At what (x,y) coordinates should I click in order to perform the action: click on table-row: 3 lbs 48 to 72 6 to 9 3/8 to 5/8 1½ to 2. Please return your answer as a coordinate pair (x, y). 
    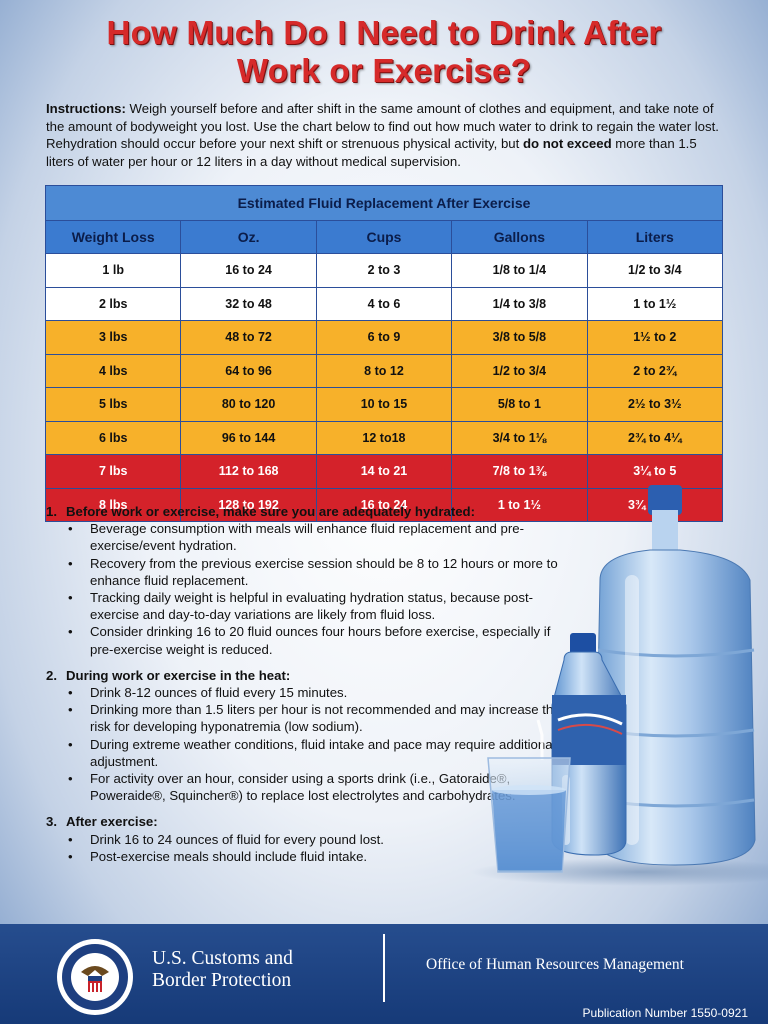
    Looking at the image, I should click on (384, 337).